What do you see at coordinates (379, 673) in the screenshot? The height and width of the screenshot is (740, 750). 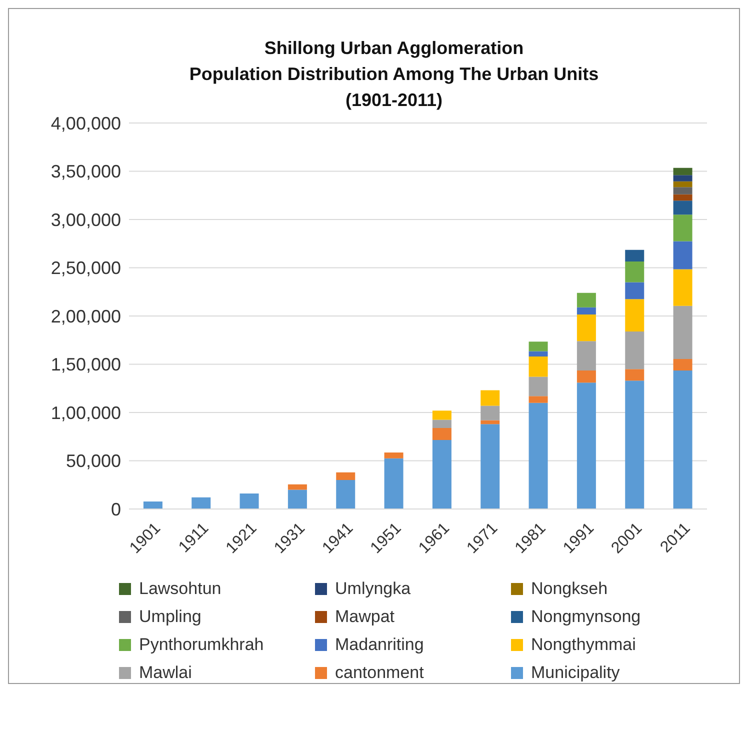 I see `legend-label: cantonment` at bounding box center [379, 673].